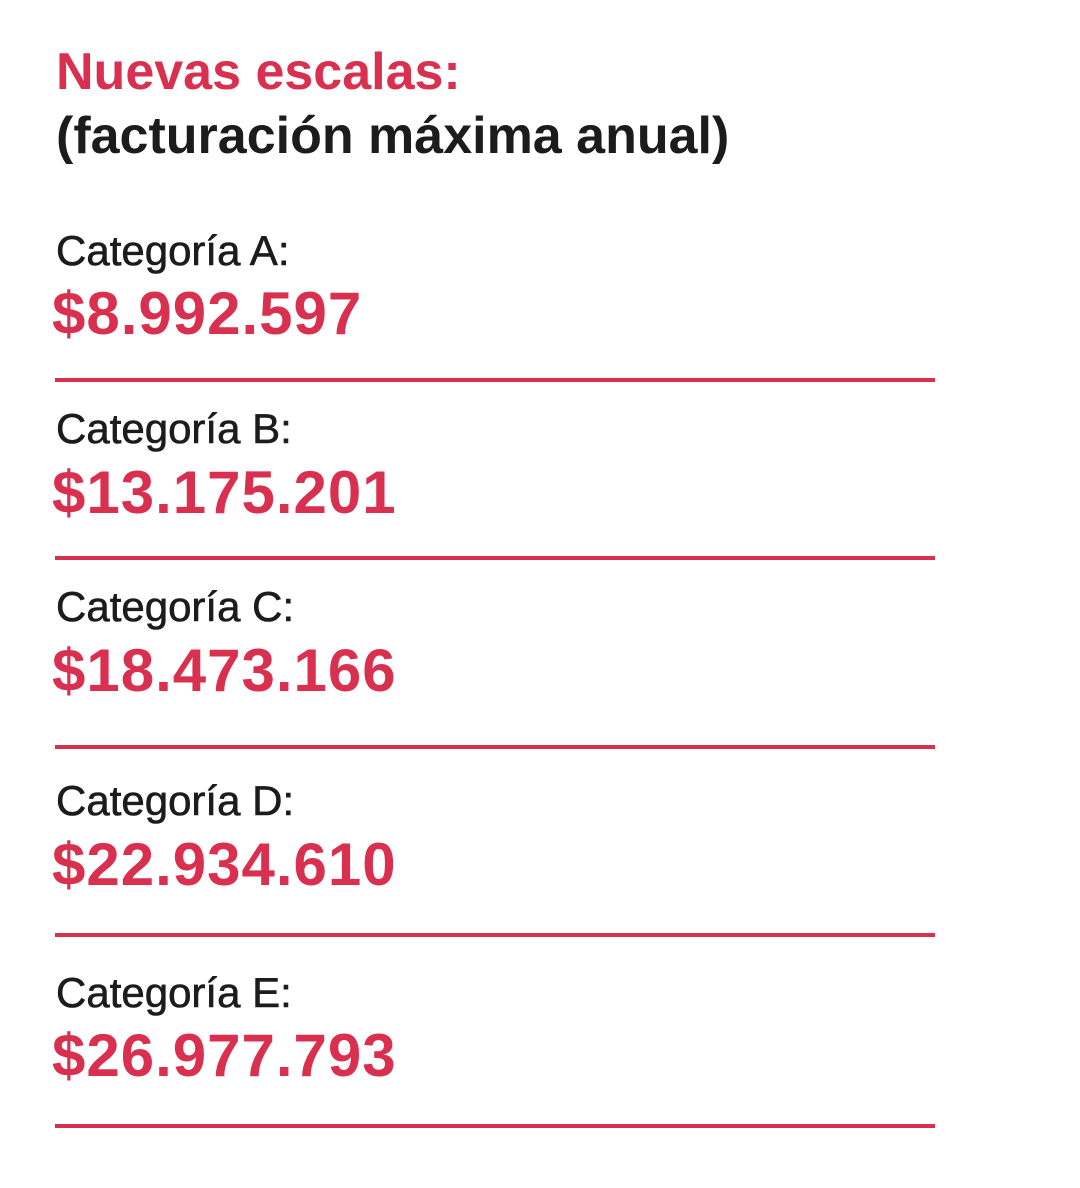  What do you see at coordinates (224, 492) in the screenshot?
I see `category-value: $13.175.201` at bounding box center [224, 492].